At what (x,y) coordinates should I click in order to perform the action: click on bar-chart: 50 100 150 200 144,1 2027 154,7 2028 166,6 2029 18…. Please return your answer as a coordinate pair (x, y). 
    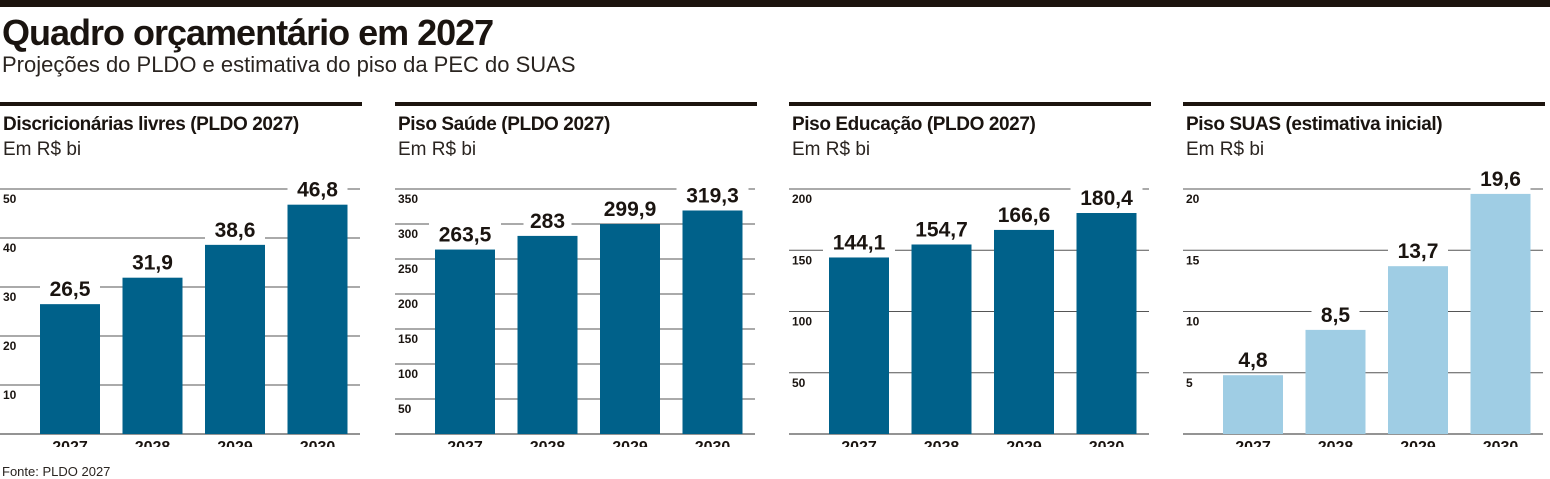
    Looking at the image, I should click on (969, 315).